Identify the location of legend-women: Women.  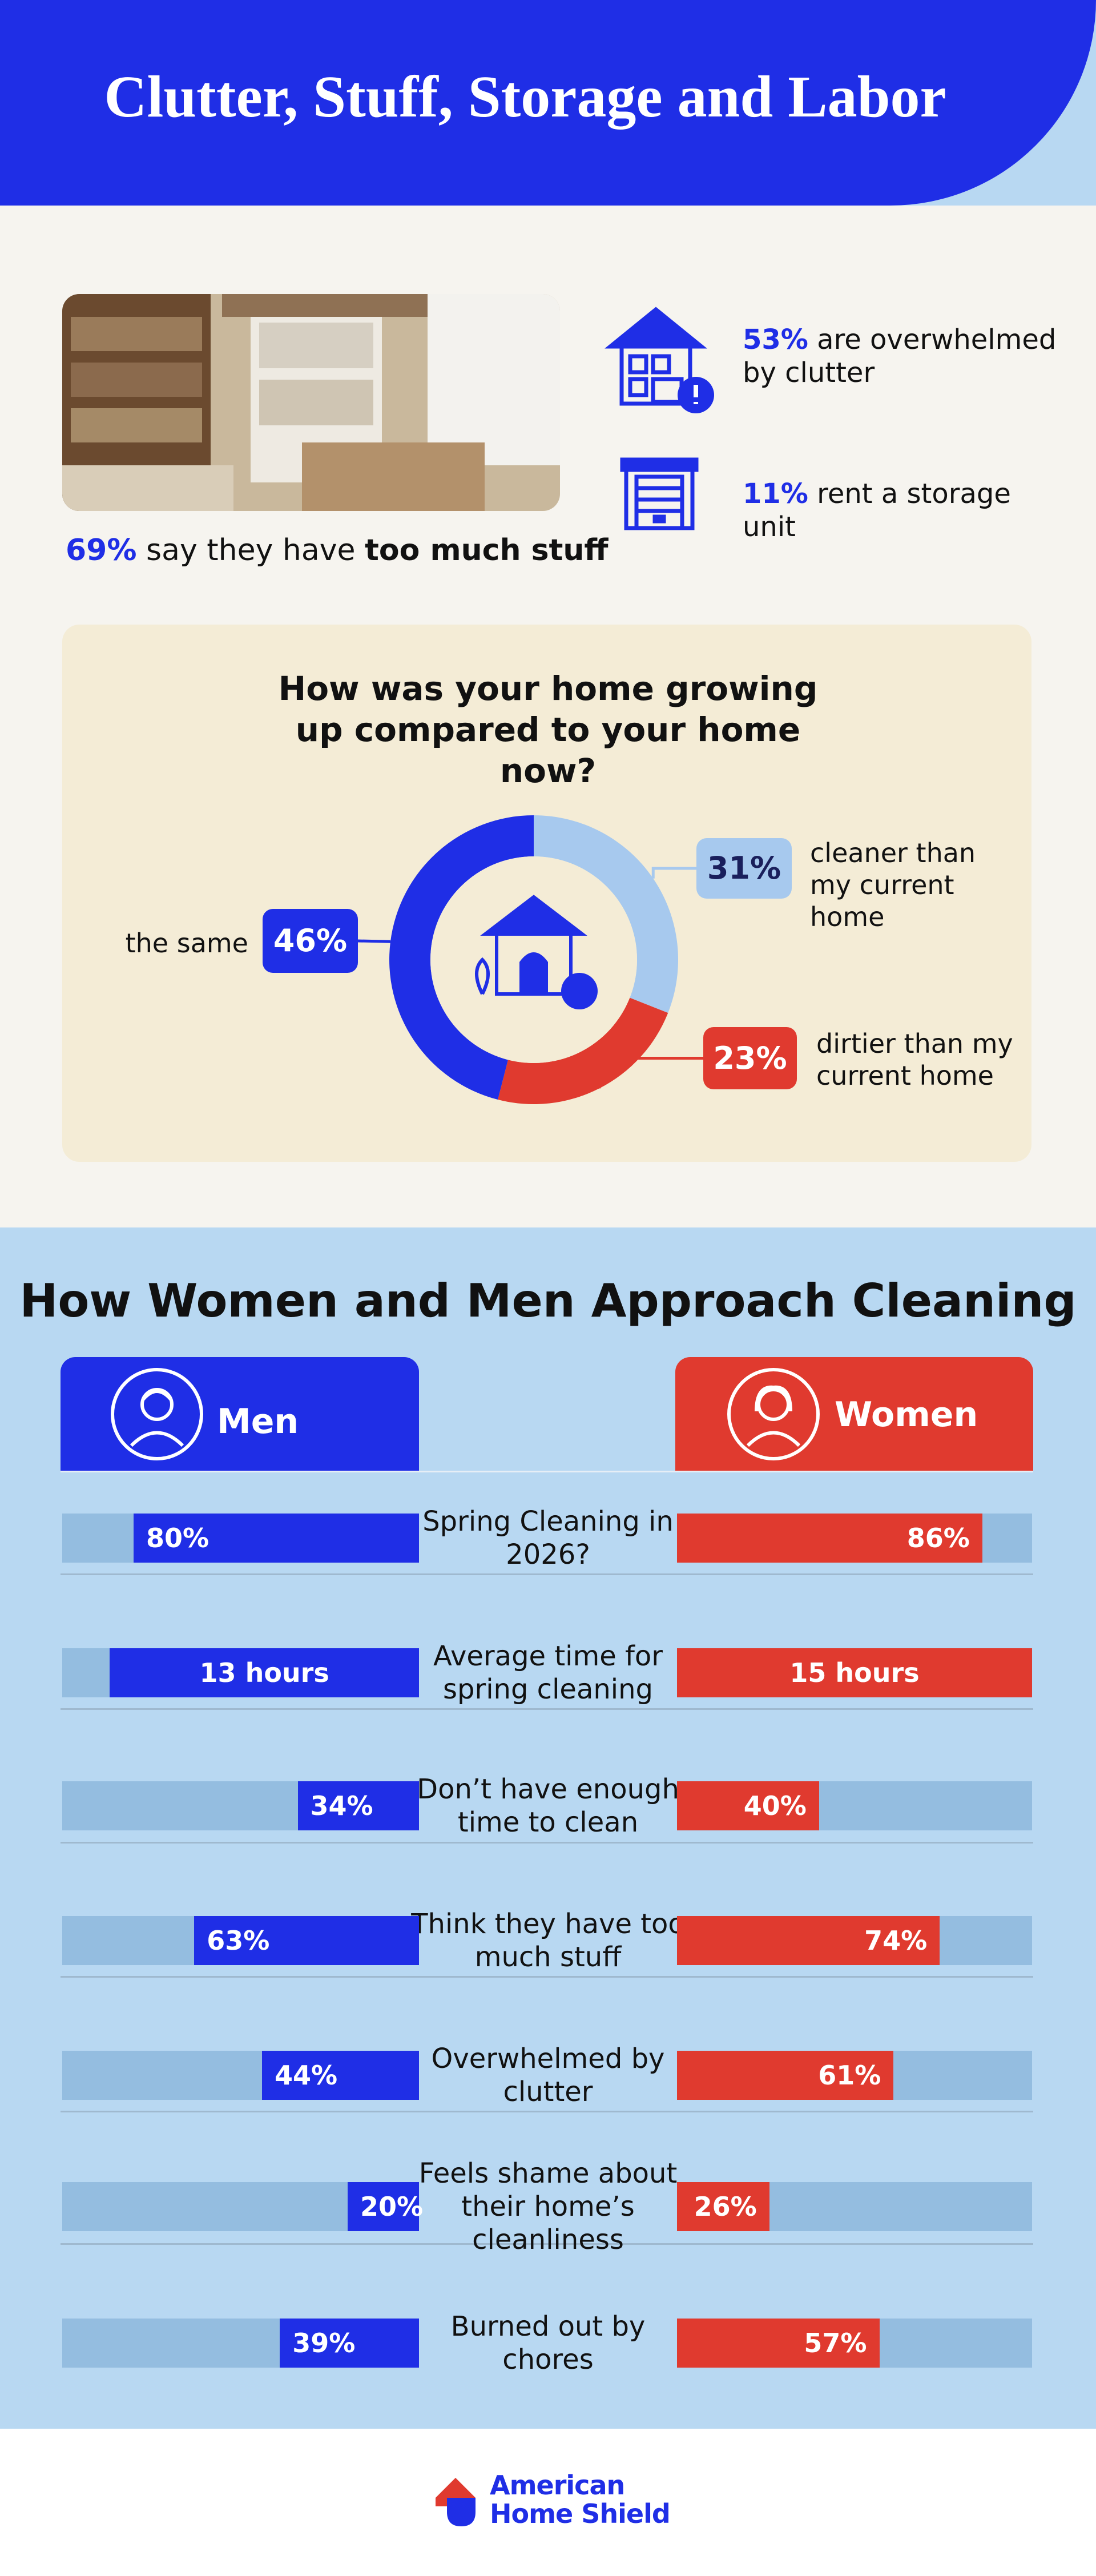
(906, 1415).